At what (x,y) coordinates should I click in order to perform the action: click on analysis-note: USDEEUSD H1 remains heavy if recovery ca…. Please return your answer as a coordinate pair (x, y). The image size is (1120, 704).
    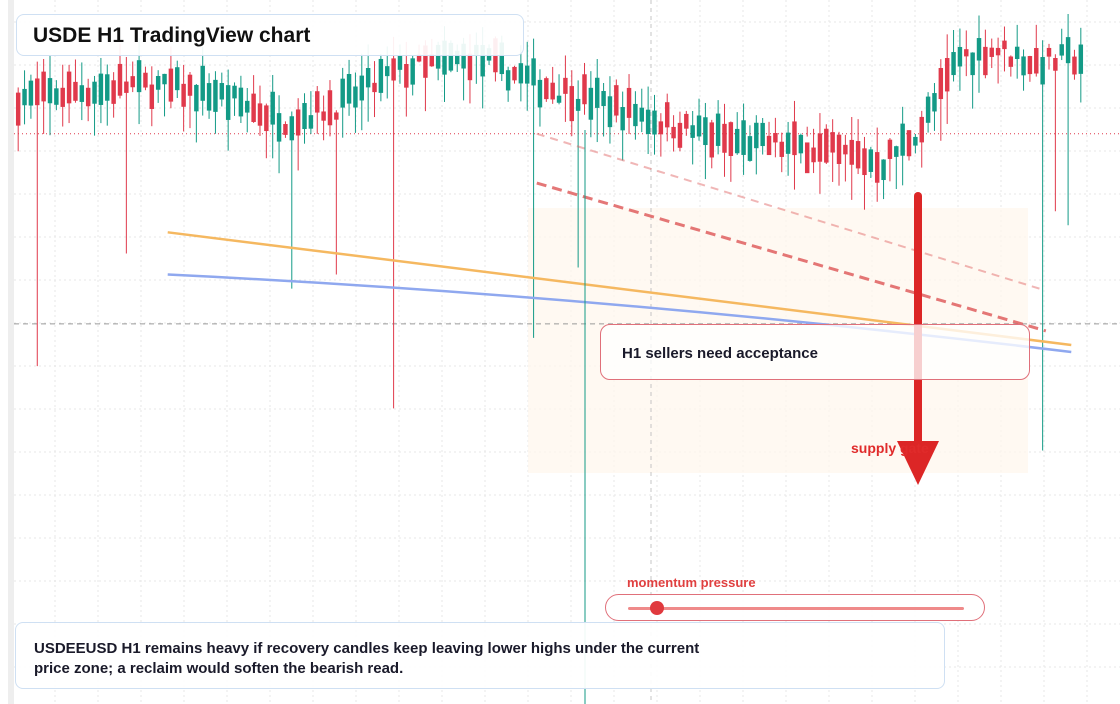
    Looking at the image, I should click on (480, 655).